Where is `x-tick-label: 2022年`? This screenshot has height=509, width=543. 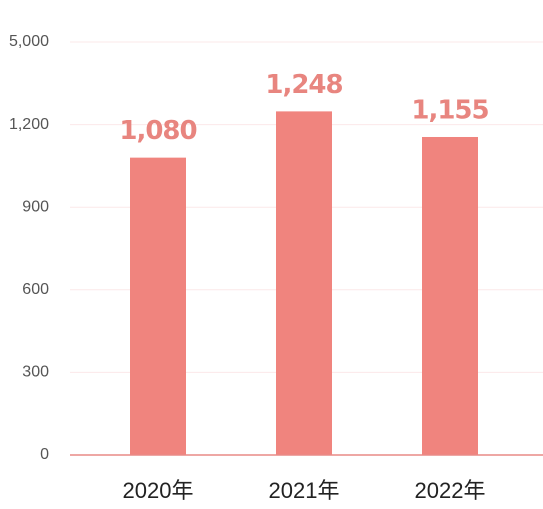 x-tick-label: 2022年 is located at coordinates (450, 490).